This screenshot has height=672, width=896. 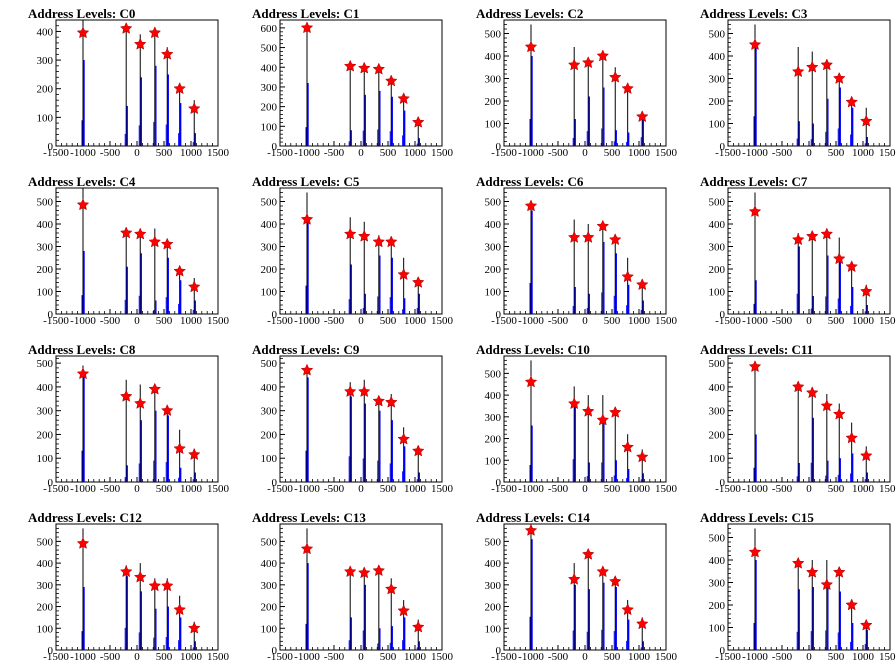 What do you see at coordinates (164, 321) in the screenshot?
I see `x-tick-label: 500` at bounding box center [164, 321].